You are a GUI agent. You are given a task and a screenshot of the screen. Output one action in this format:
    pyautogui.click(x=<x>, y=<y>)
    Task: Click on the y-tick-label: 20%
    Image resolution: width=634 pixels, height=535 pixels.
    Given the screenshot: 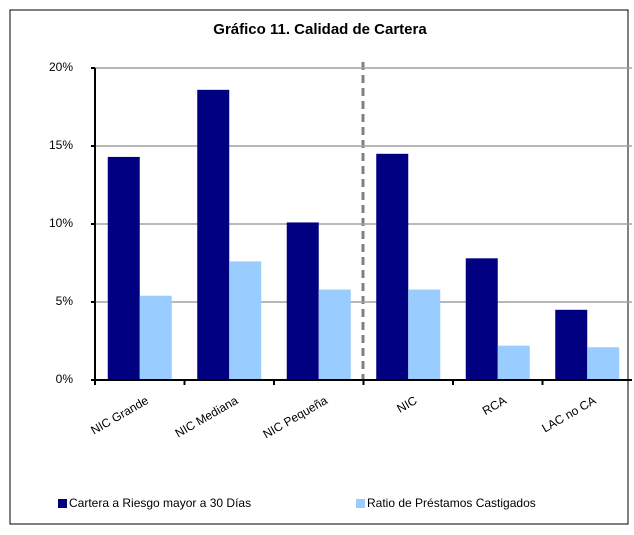 What is the action you would take?
    pyautogui.click(x=61, y=67)
    